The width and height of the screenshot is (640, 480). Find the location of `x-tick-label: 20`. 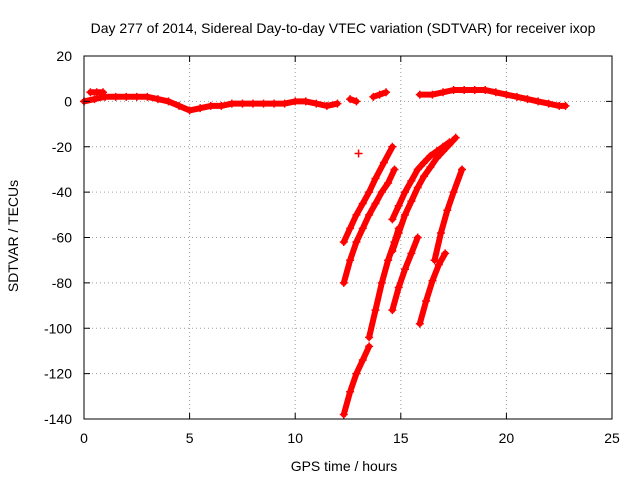

x-tick-label: 20 is located at coordinates (507, 438).